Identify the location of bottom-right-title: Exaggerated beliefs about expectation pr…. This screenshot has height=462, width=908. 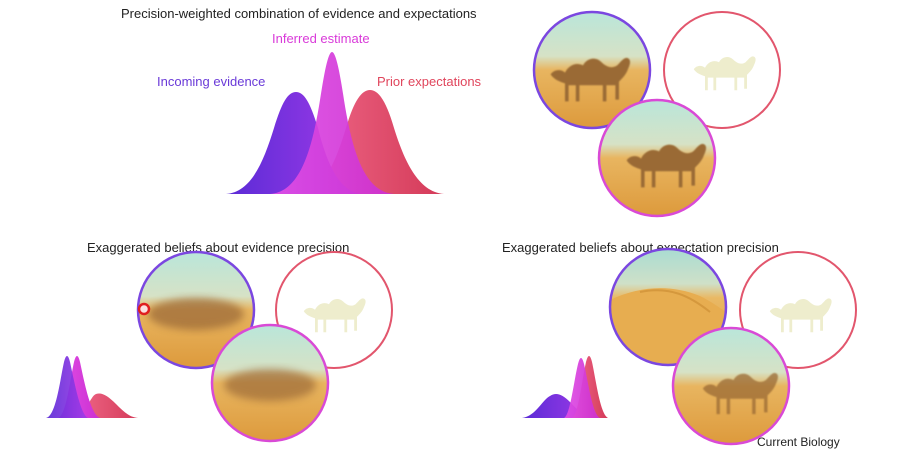
(640, 247).